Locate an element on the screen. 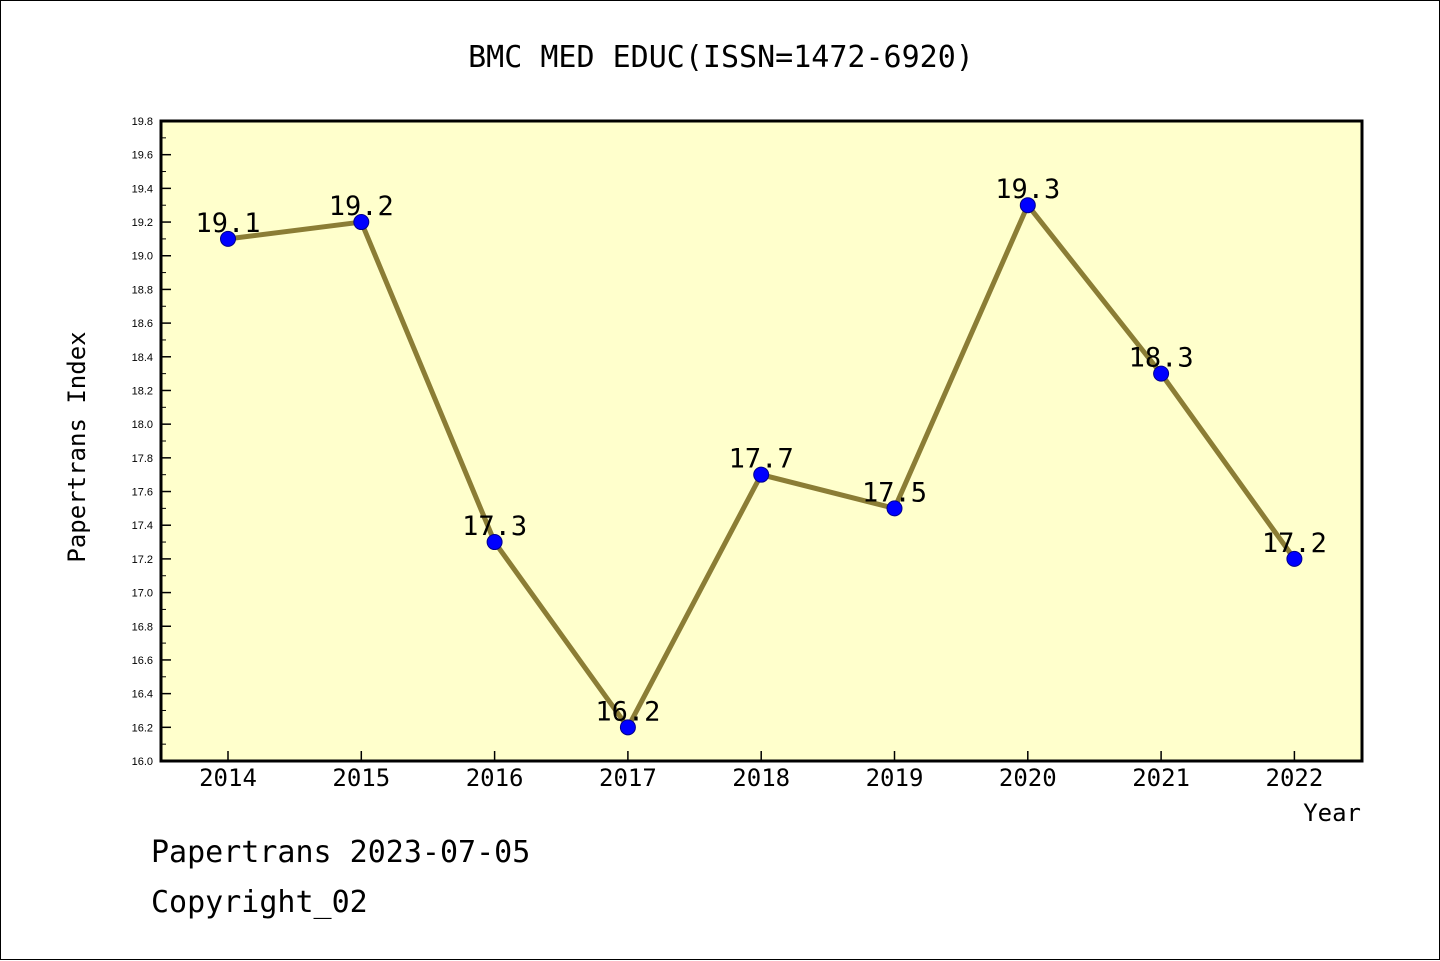 This screenshot has width=1440, height=961. data-point-label: 17.2 is located at coordinates (1294, 543).